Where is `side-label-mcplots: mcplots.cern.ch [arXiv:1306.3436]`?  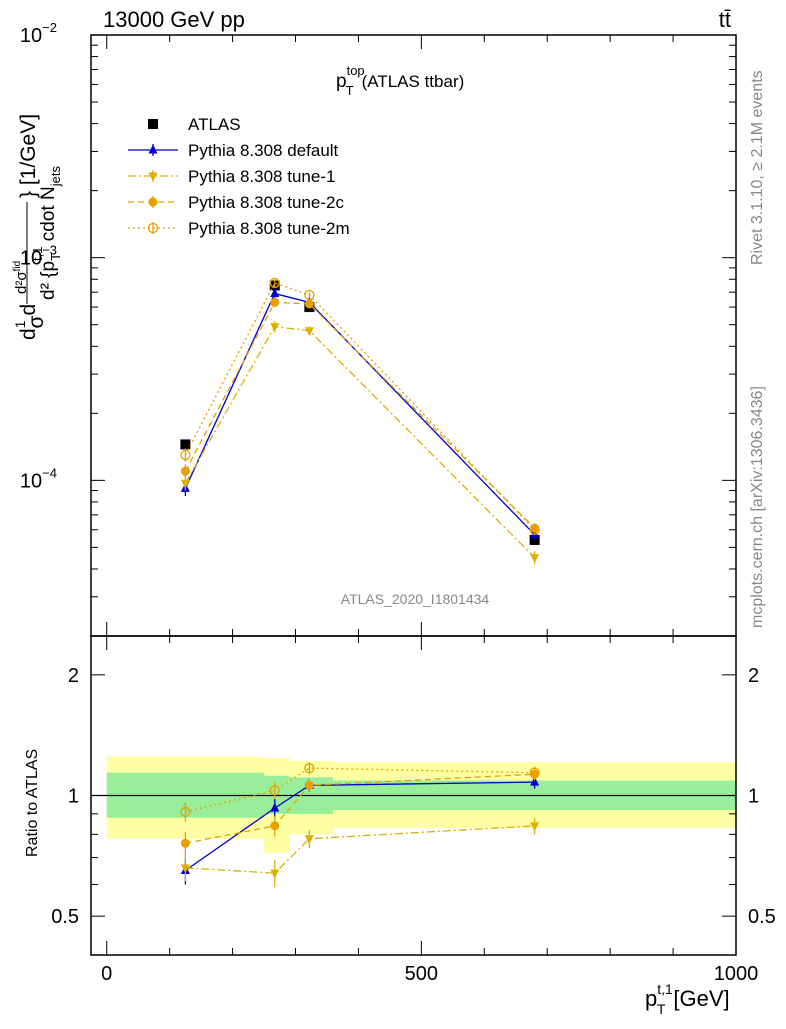 side-label-mcplots: mcplots.cern.ch [arXiv:1306.3436] is located at coordinates (757, 507).